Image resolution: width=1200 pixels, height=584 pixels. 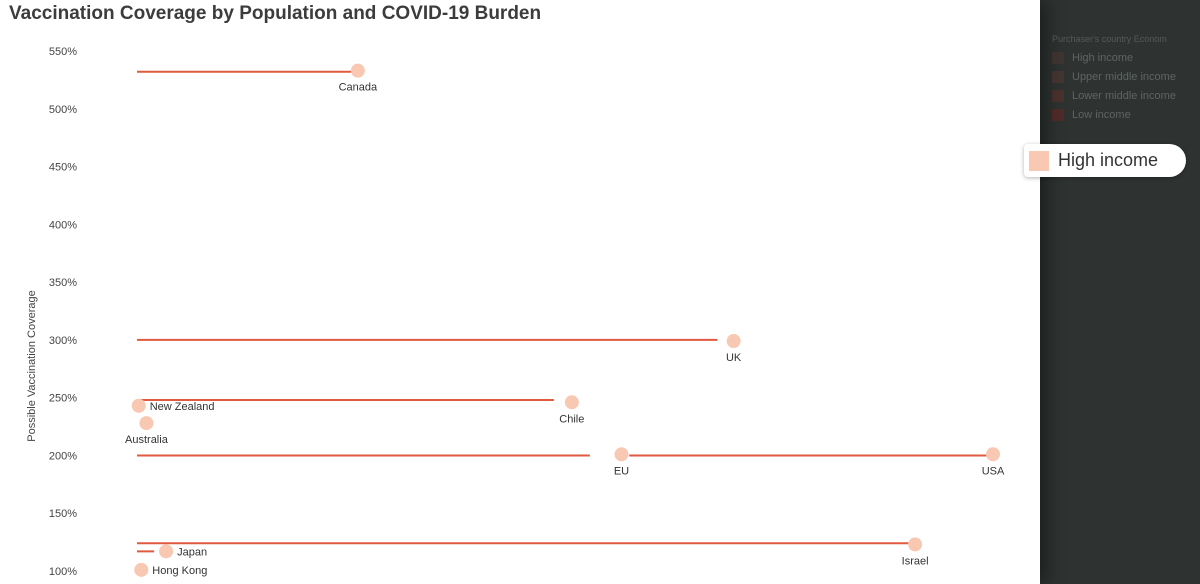 What do you see at coordinates (1101, 114) in the screenshot?
I see `legend-label: Low income` at bounding box center [1101, 114].